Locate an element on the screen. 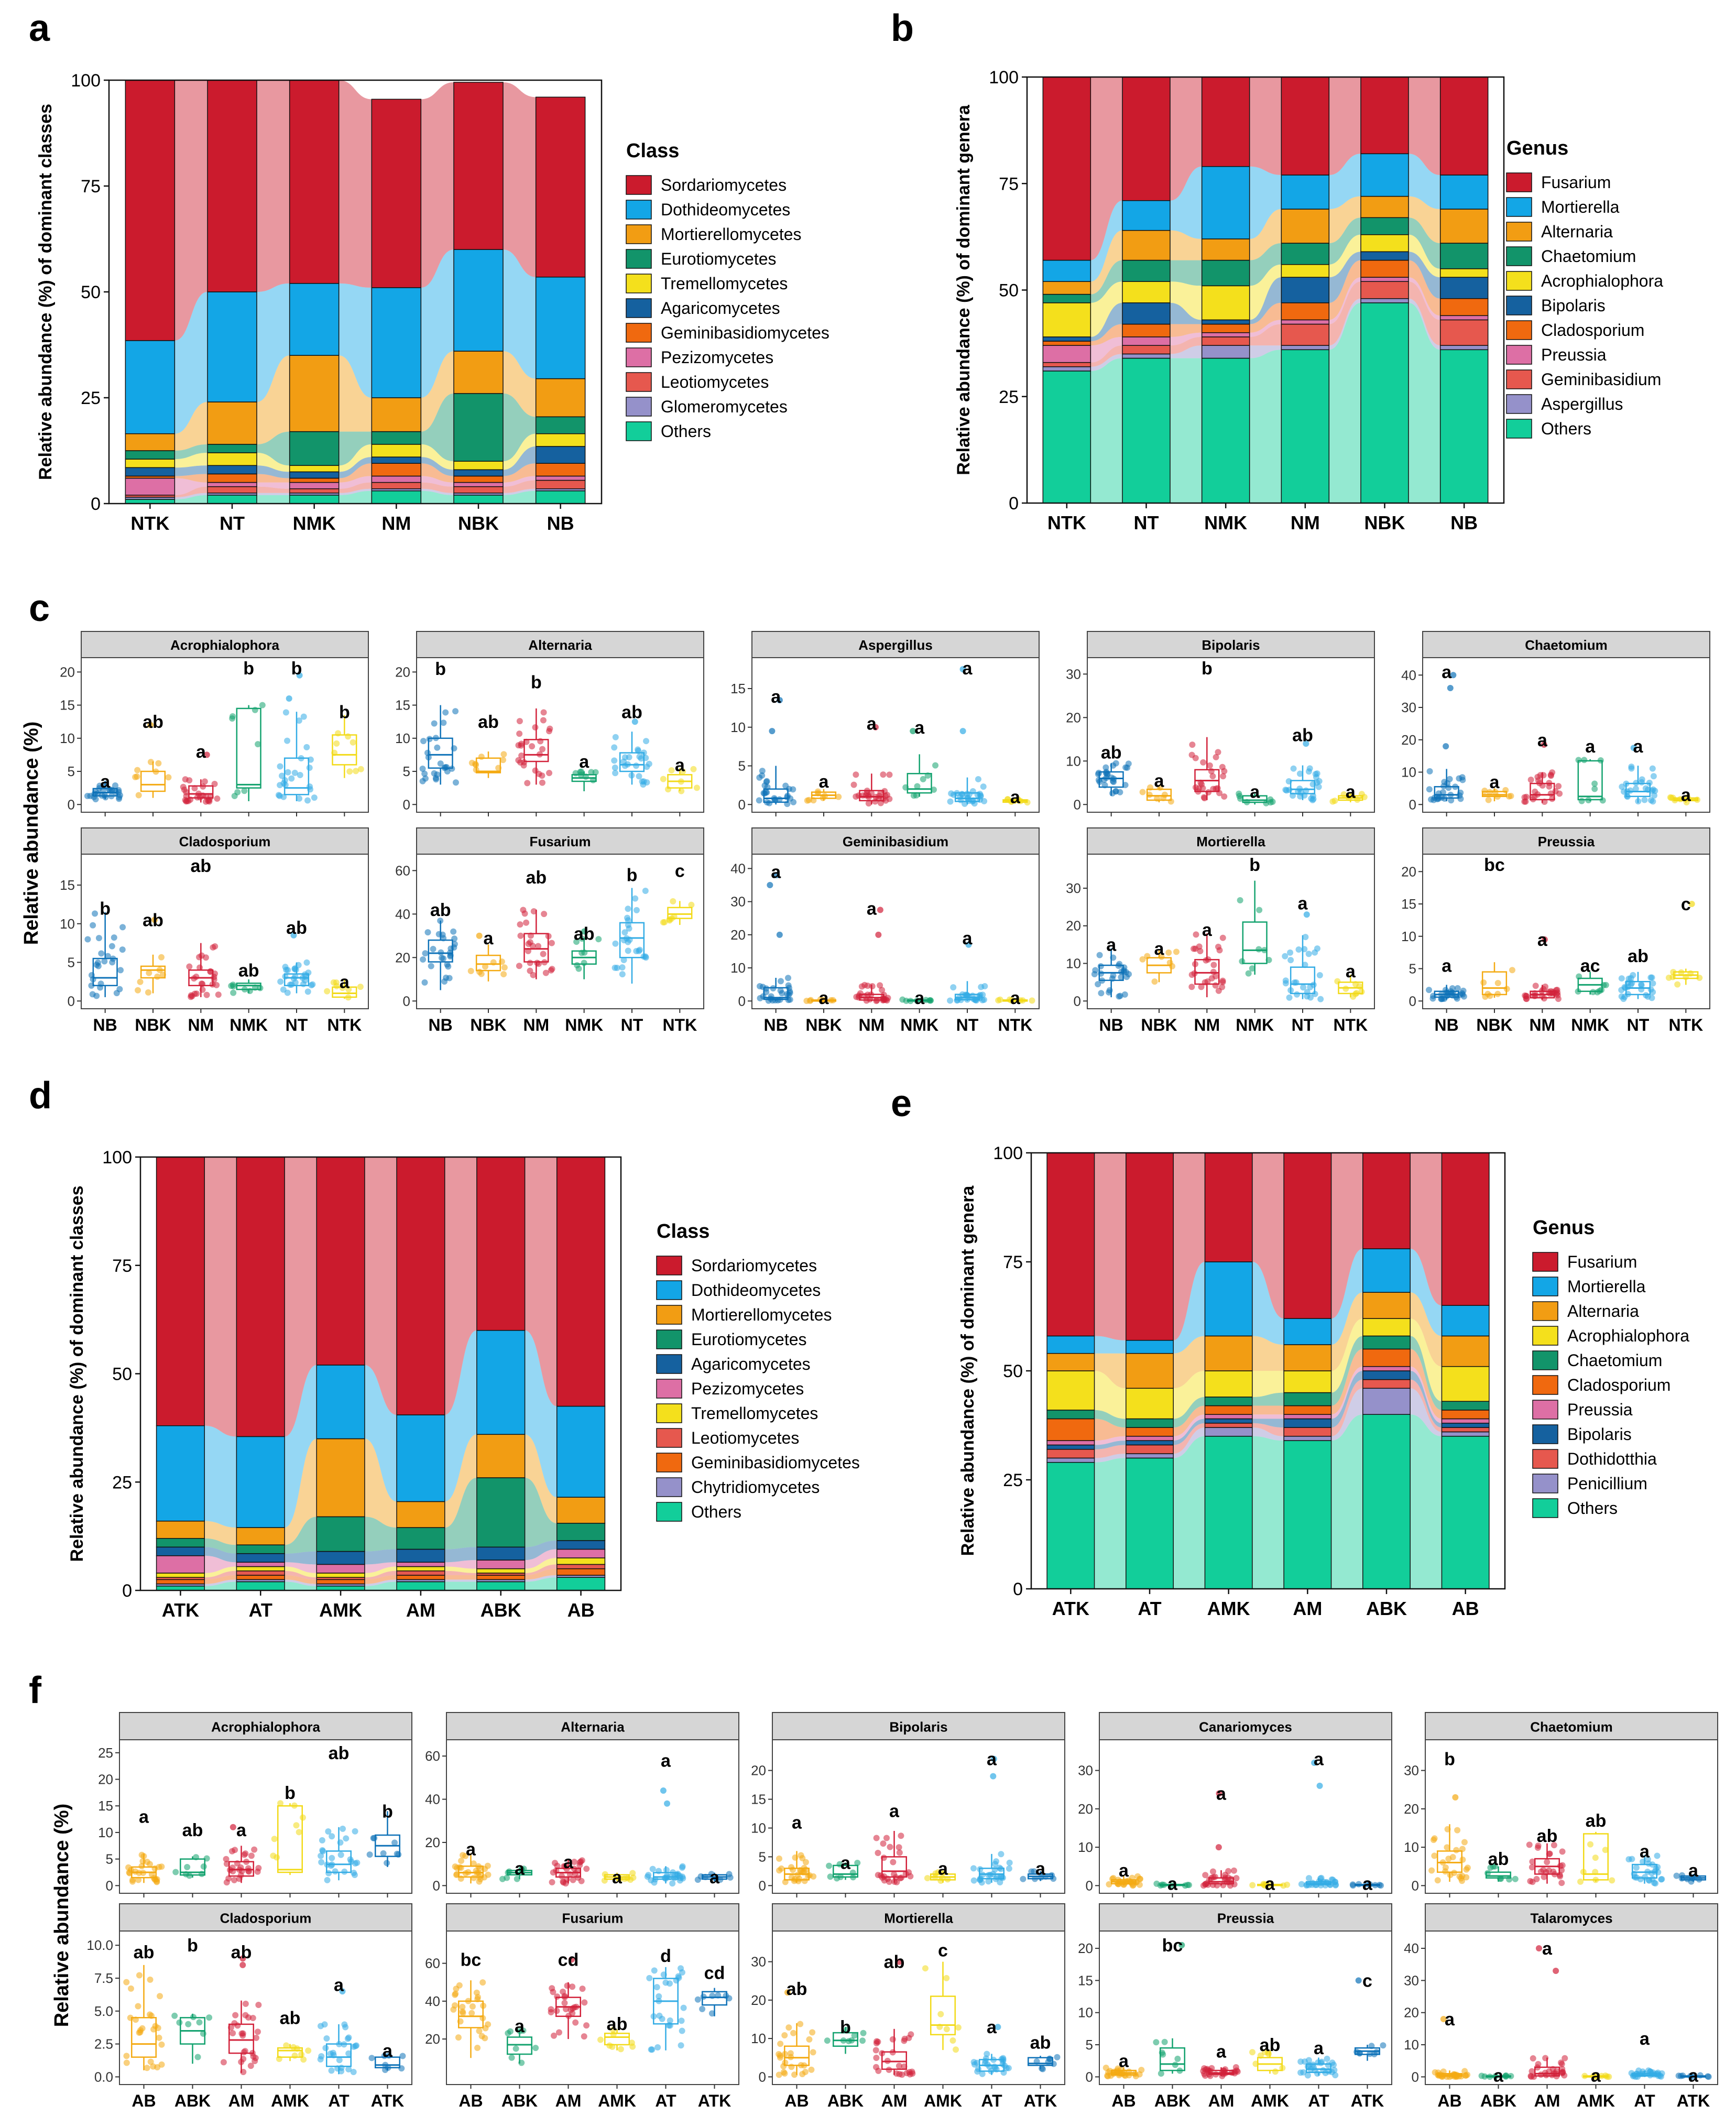  x-tick-label: ABK is located at coordinates (501, 1610).